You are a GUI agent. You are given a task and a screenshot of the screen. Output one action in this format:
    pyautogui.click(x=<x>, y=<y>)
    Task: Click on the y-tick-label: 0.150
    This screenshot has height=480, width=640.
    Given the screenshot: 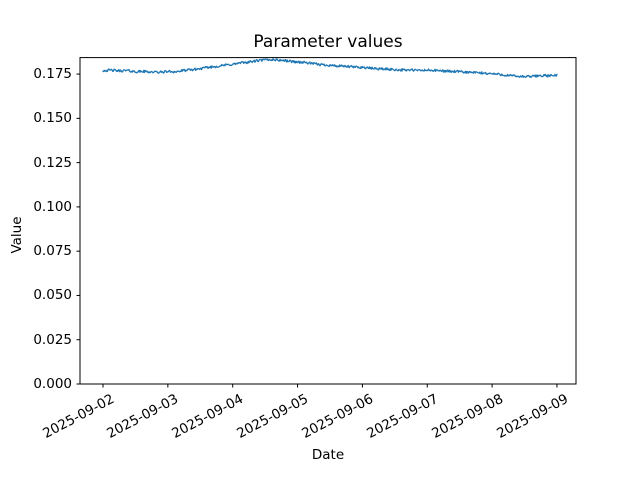 What is the action you would take?
    pyautogui.click(x=52, y=118)
    